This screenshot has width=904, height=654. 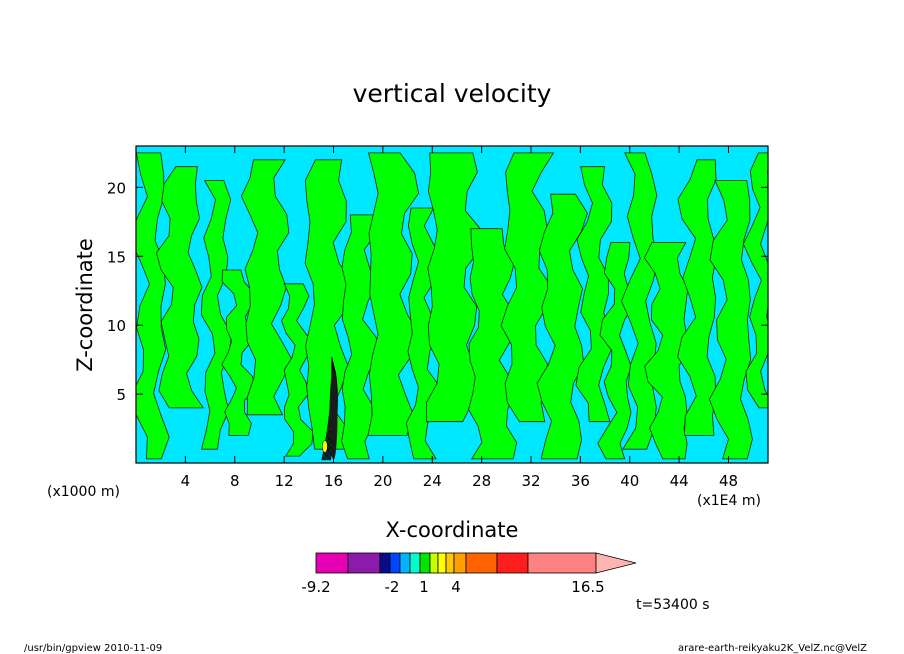 I want to click on plume-peak-region, so click(x=325, y=446).